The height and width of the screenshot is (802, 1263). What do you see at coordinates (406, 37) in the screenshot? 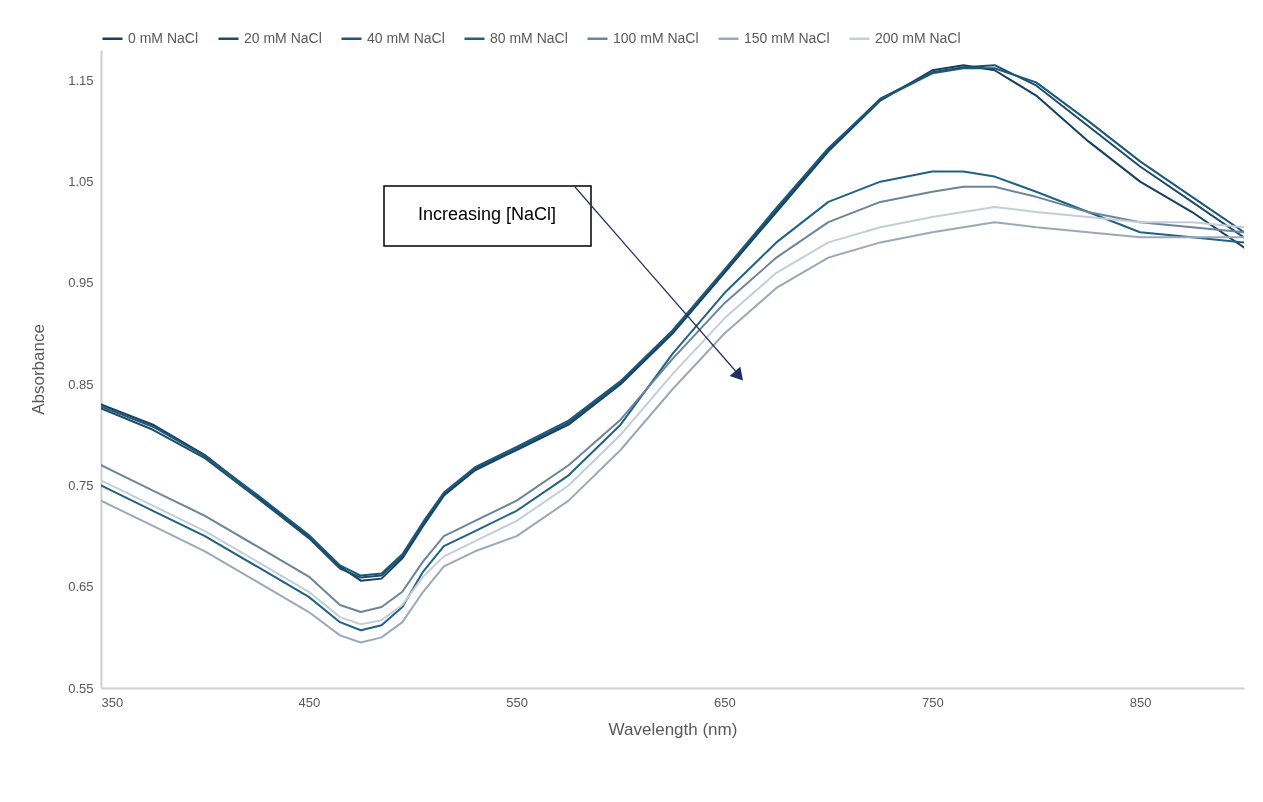
I see `legend-label: 40 mM NaCl` at bounding box center [406, 37].